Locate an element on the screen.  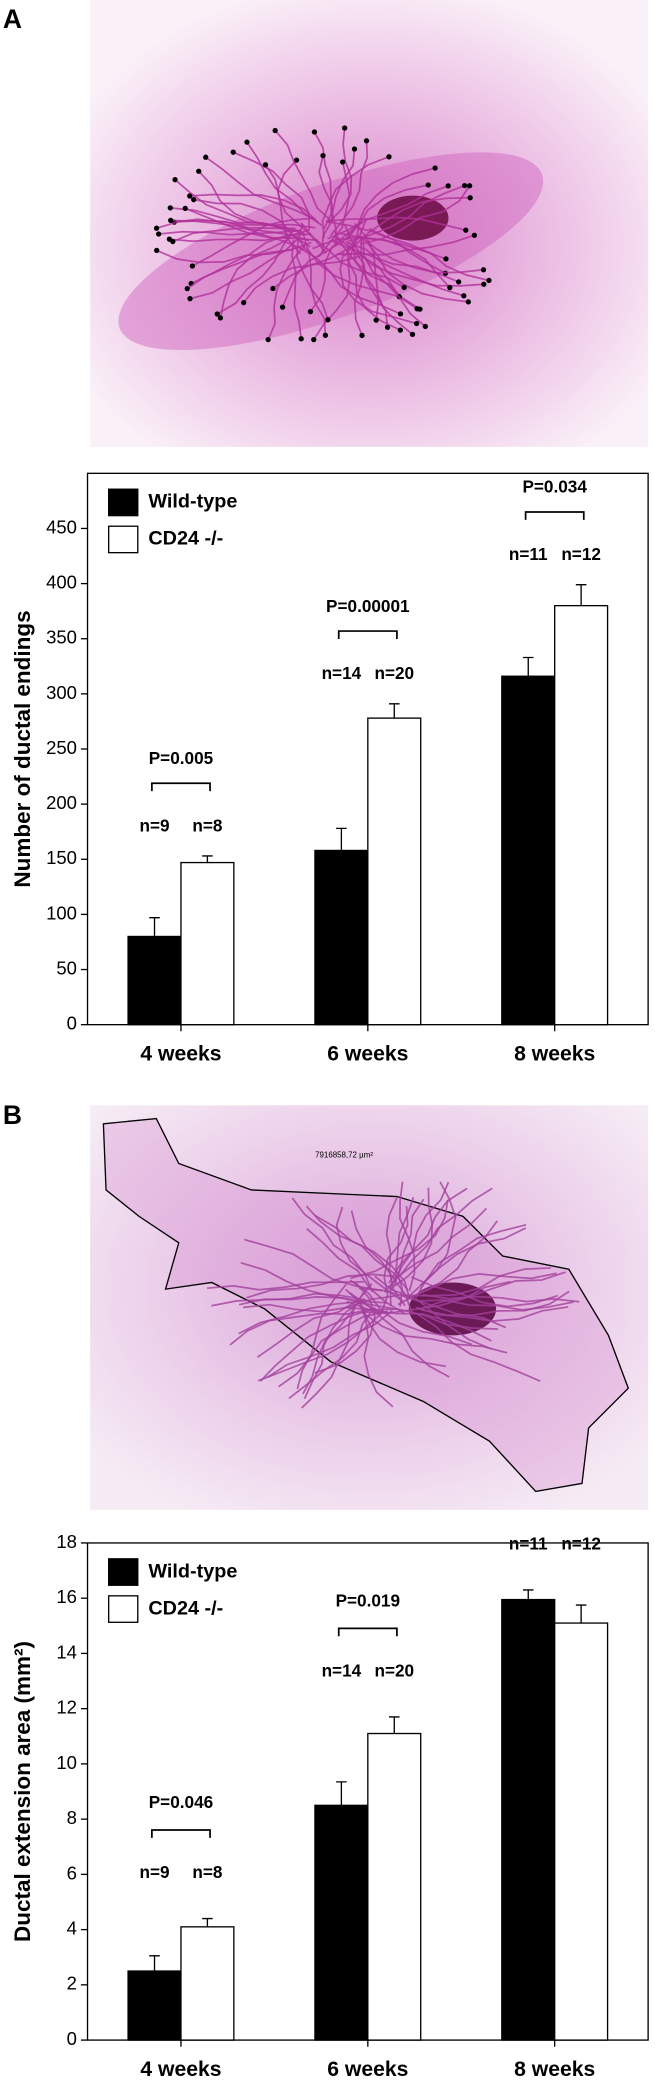
y-tick-label: 2 is located at coordinates (72, 1983).